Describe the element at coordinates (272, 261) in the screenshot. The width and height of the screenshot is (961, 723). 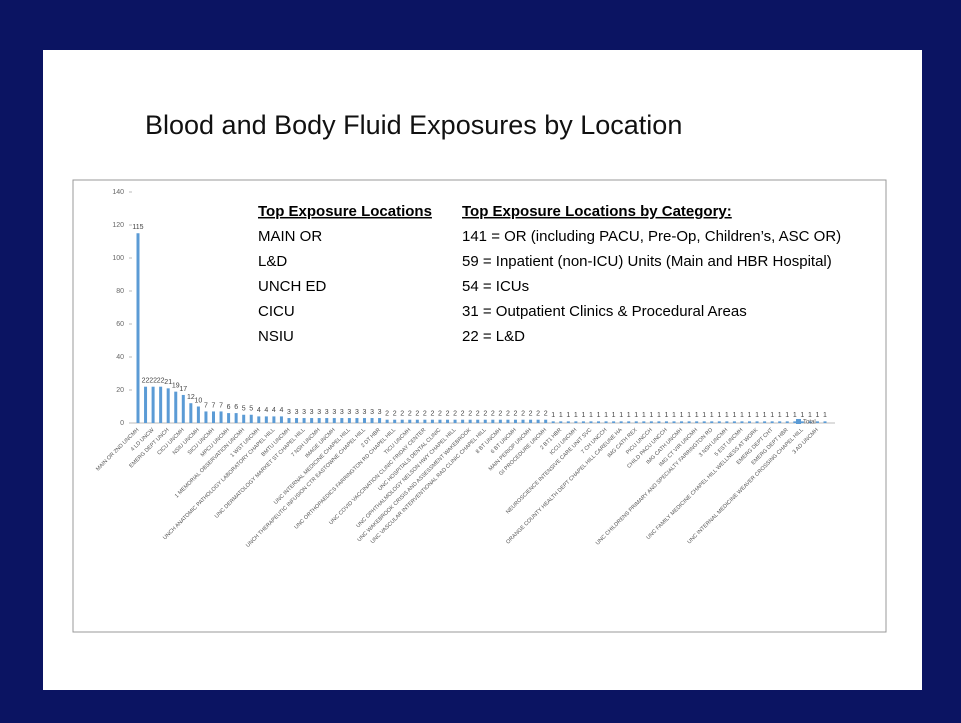
I see `location-item: L&D` at that location.